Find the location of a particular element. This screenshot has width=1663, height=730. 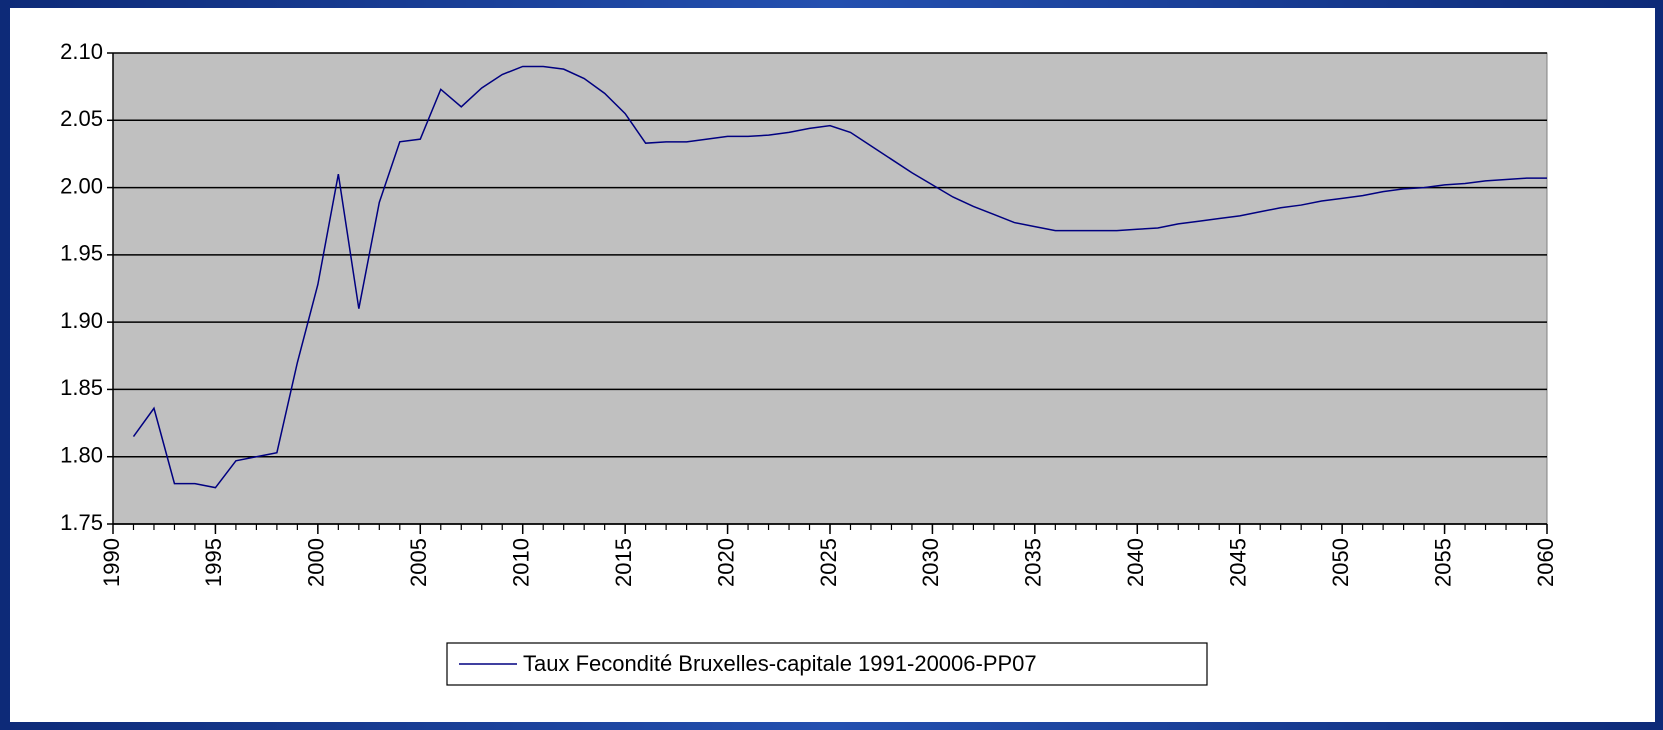

x-tick-label: 2060 is located at coordinates (1545, 562).